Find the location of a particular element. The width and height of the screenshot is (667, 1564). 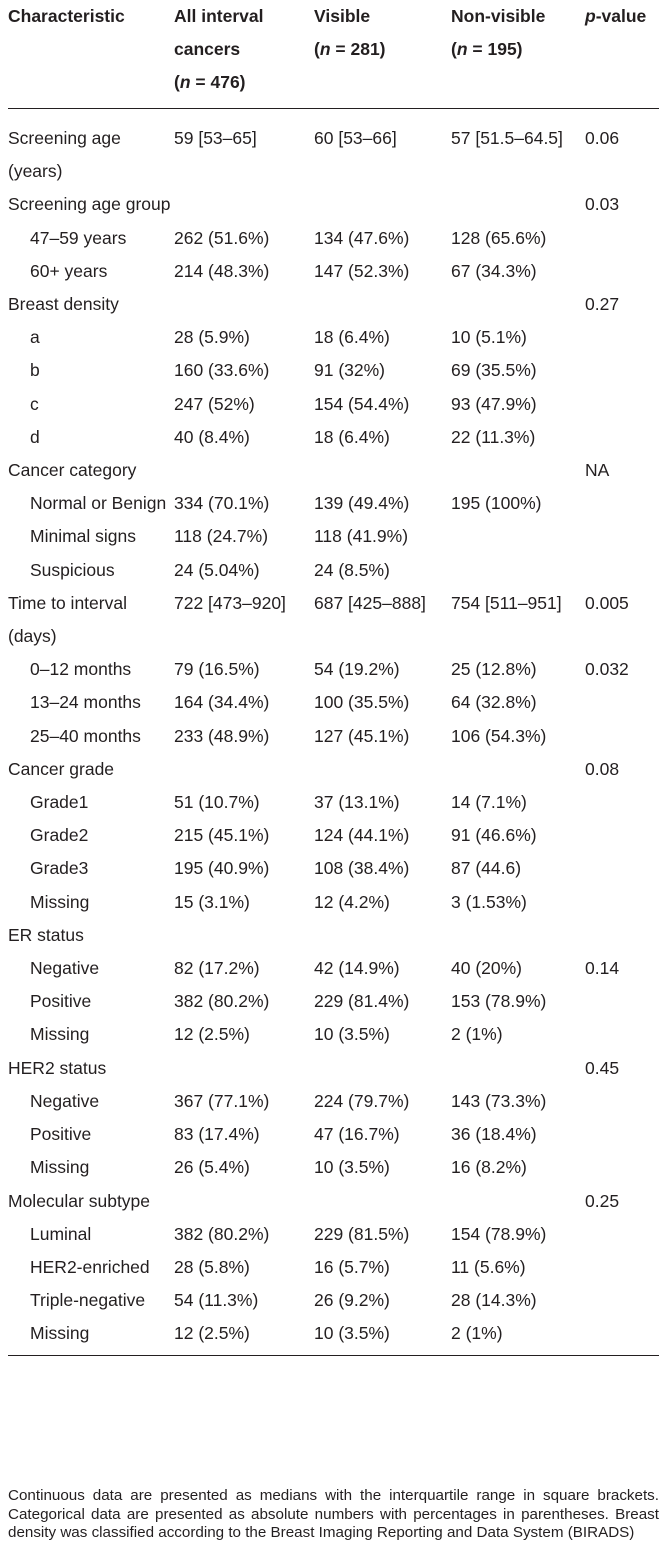

cell-visible: 16 (5.7%) is located at coordinates (352, 1266).